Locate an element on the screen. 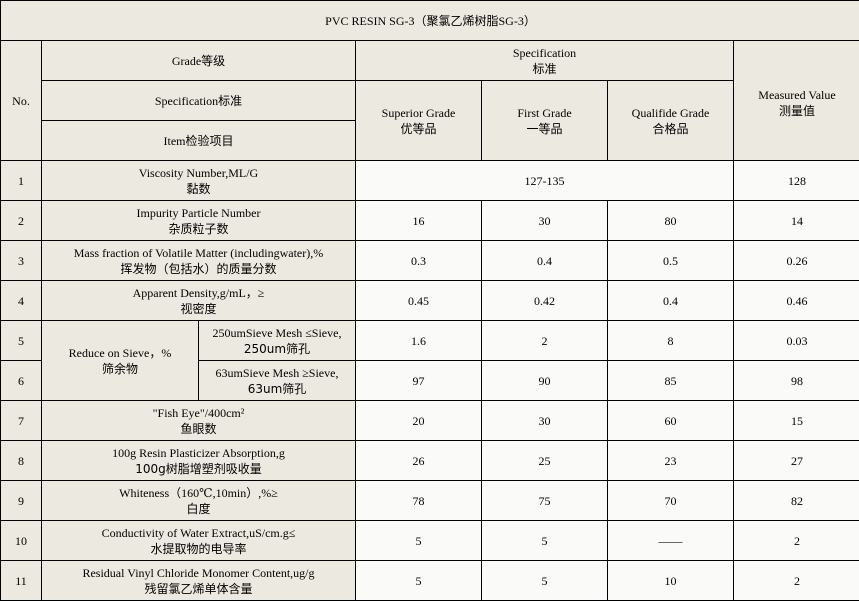 The width and height of the screenshot is (859, 601). item-name-zh: 残留氯乙烯单体含量 is located at coordinates (198, 589).